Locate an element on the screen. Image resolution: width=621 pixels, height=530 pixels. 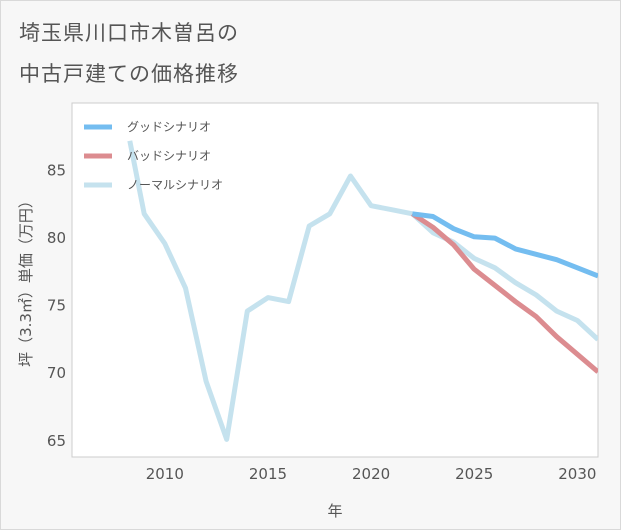
x-tick-label: 2020 is located at coordinates (371, 474).